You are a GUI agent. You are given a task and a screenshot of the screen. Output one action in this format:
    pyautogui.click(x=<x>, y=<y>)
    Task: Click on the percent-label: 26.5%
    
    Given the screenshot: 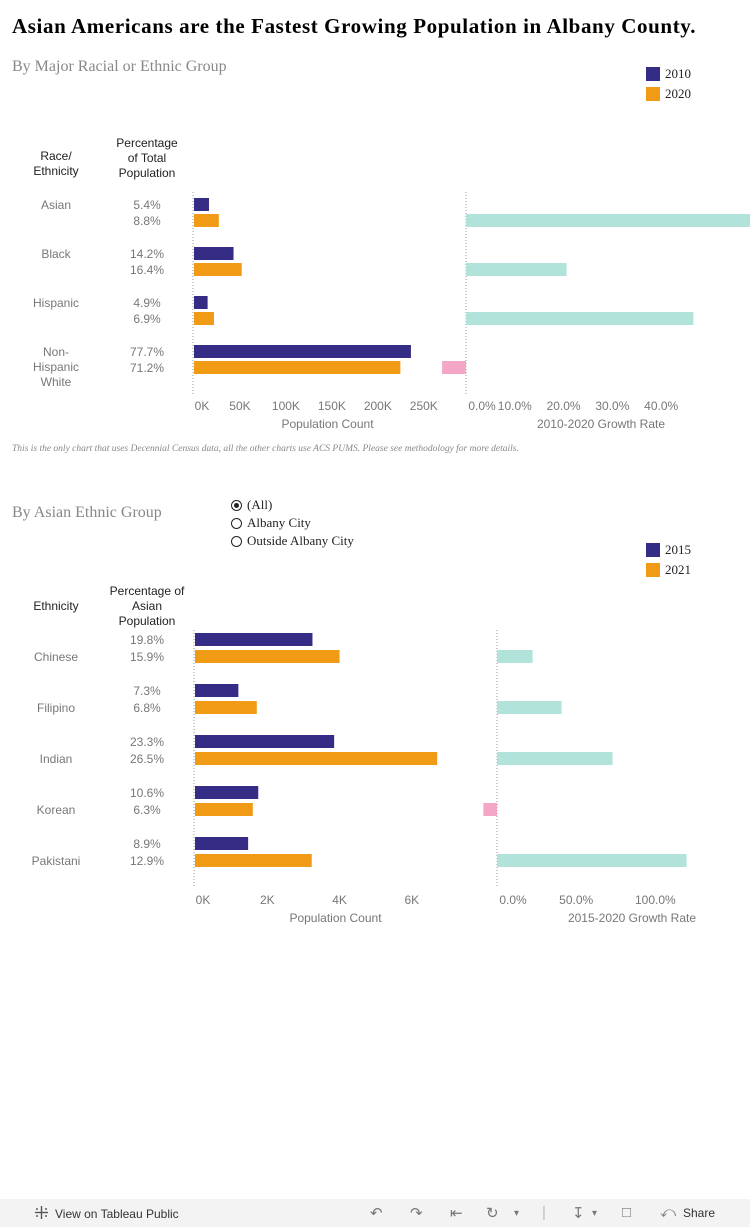 What is the action you would take?
    pyautogui.click(x=147, y=759)
    